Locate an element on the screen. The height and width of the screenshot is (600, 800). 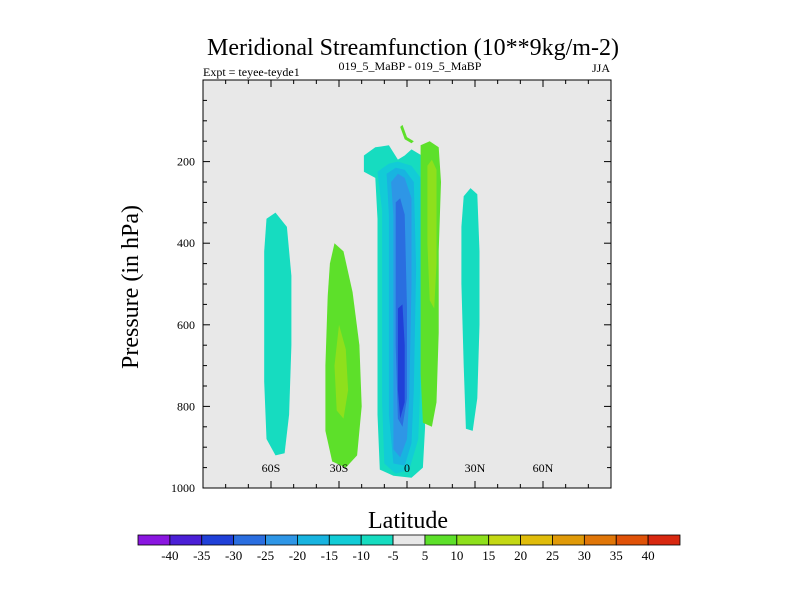
colorbar-tick-label: 40 is located at coordinates (648, 555).